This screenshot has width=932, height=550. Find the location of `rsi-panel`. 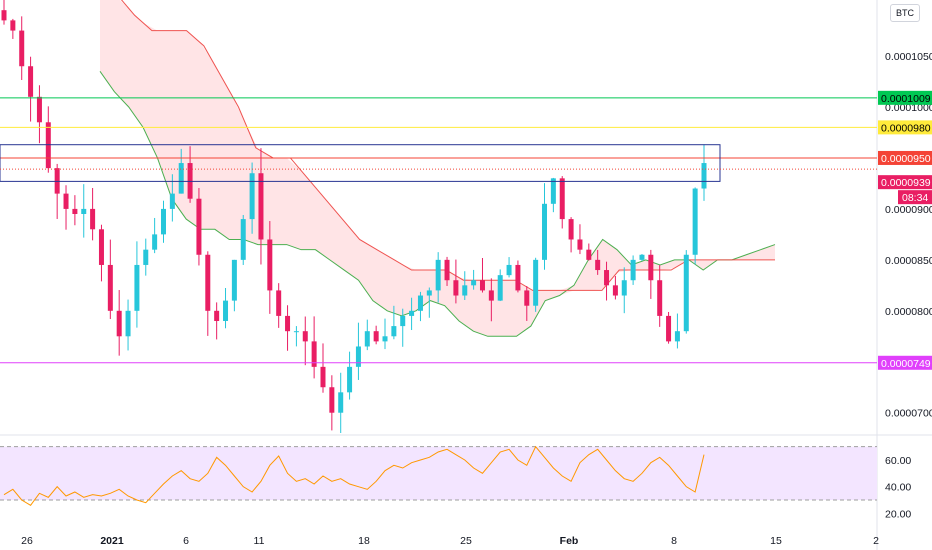

rsi-panel is located at coordinates (438, 475).